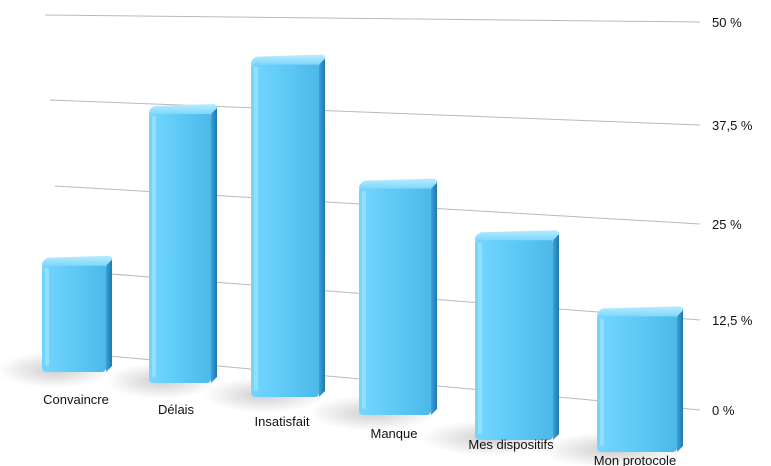 This screenshot has height=466, width=771. Describe the element at coordinates (723, 410) in the screenshot. I see `y-tick-label: 0 %` at that location.